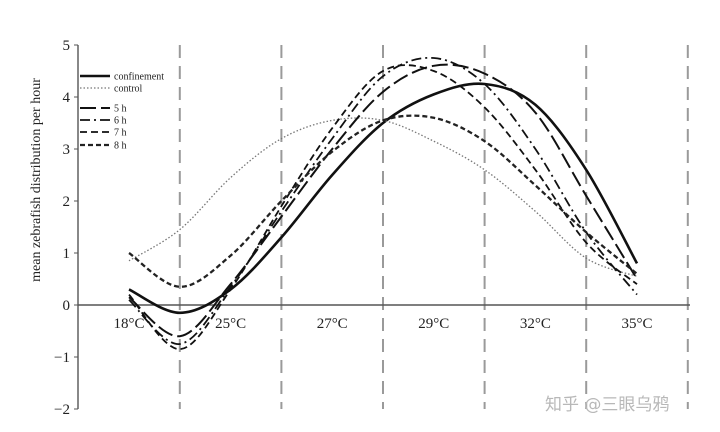 This screenshot has height=432, width=720. What do you see at coordinates (607, 405) in the screenshot?
I see `watermark: 知乎 @三眼乌鸦` at bounding box center [607, 405].